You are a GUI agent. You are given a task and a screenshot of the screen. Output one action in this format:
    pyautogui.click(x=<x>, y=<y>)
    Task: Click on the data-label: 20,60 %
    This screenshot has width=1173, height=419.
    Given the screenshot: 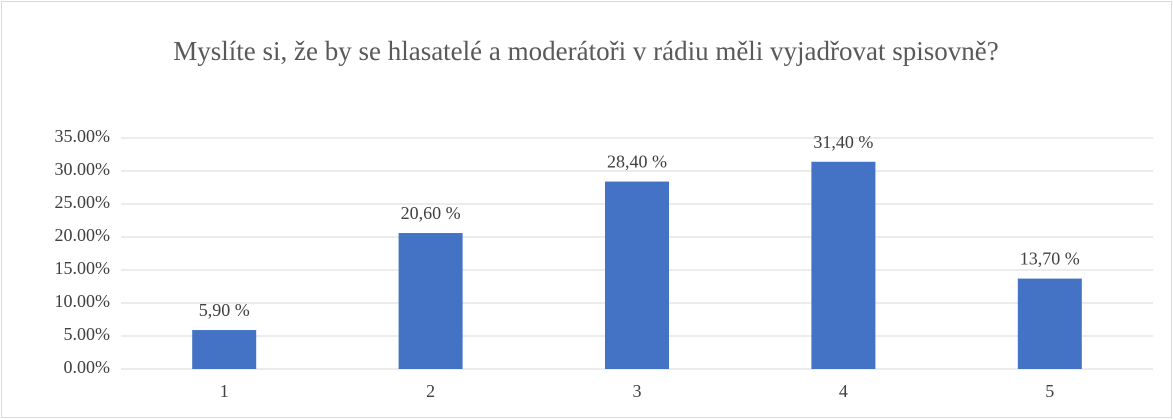 What is the action you would take?
    pyautogui.click(x=431, y=213)
    